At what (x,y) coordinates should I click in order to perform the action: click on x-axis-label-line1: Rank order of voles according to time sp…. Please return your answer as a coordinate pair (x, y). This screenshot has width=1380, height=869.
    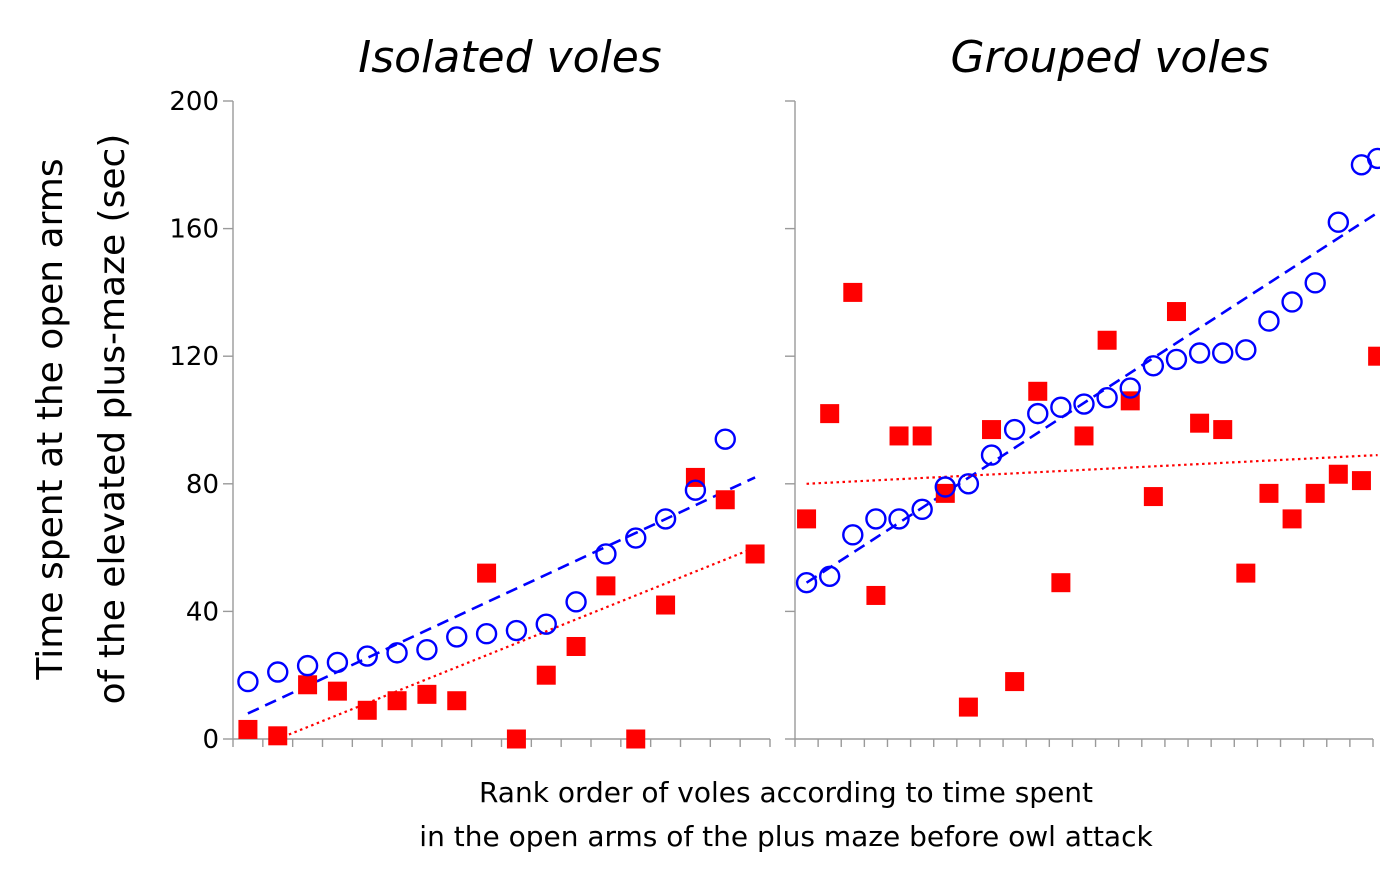
    Looking at the image, I should click on (786, 792).